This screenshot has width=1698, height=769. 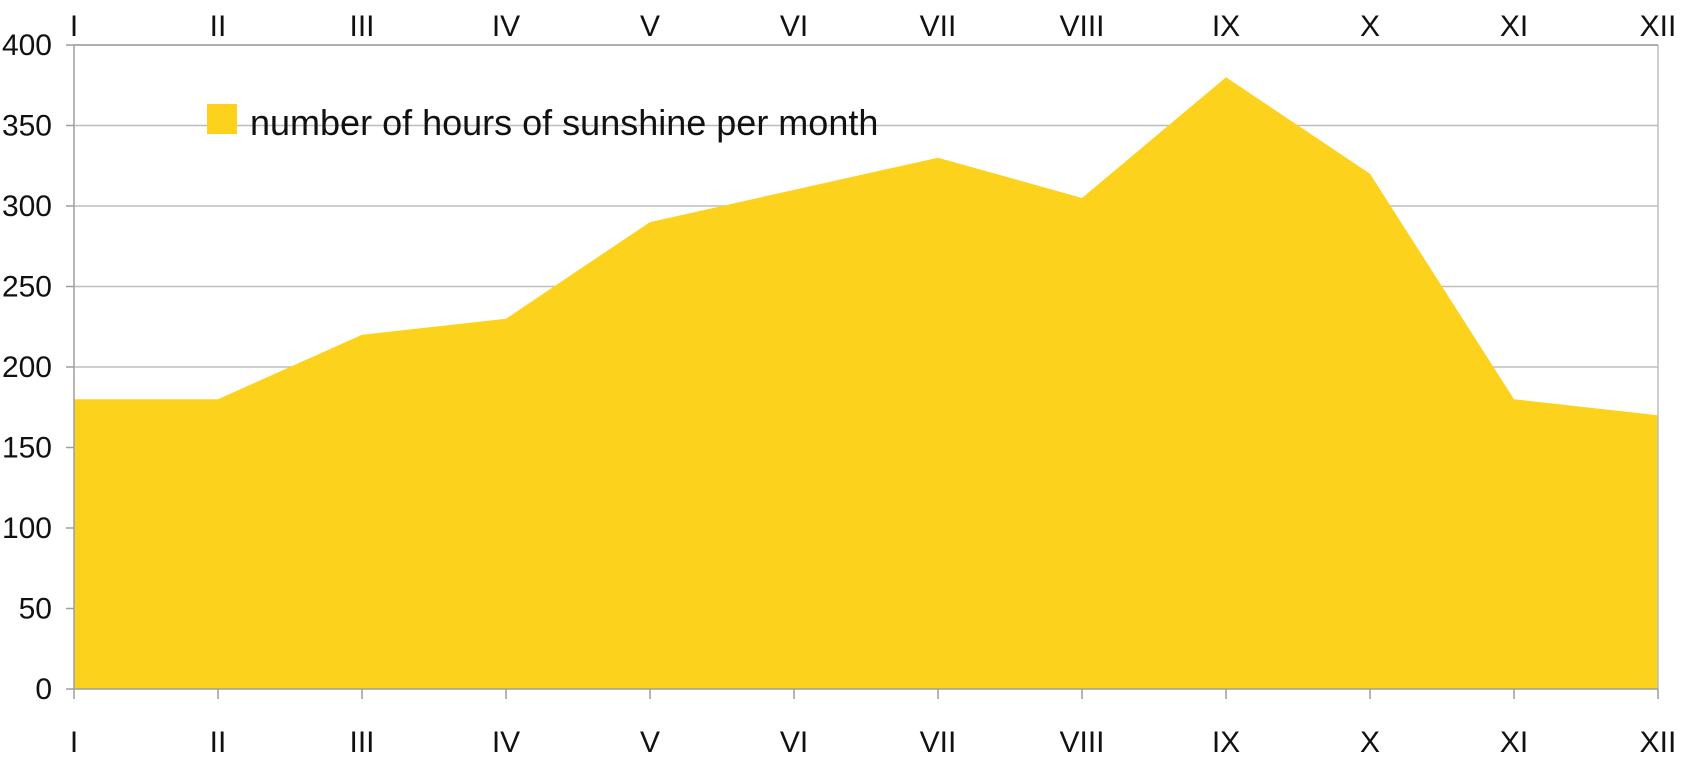 I want to click on y-tick-label-100: 100, so click(x=27, y=528).